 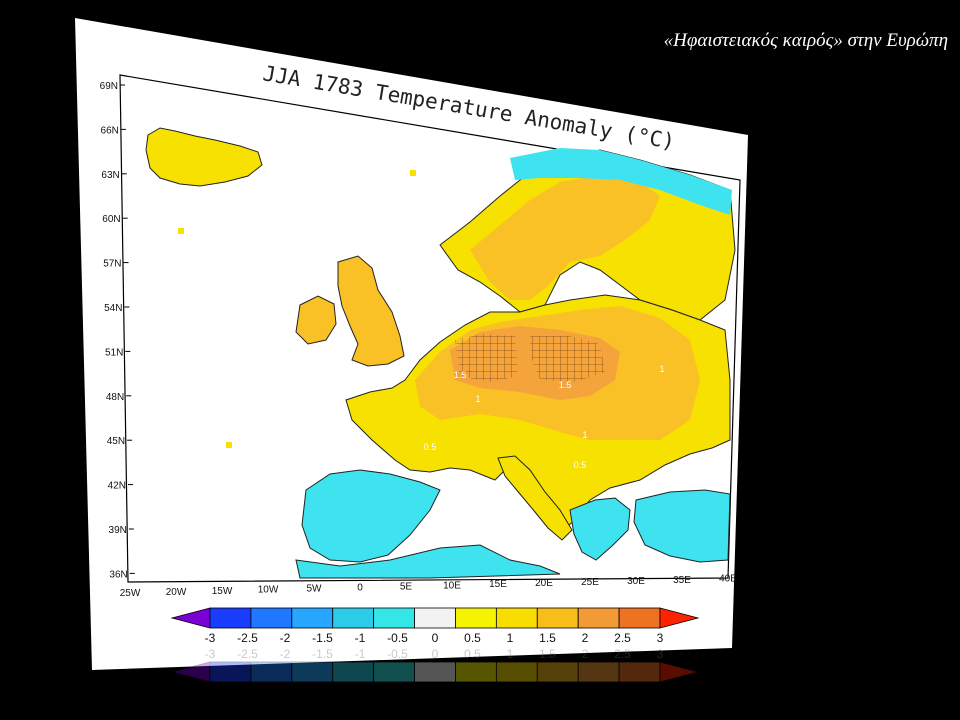 I want to click on lat-label: 57N, so click(x=112, y=264).